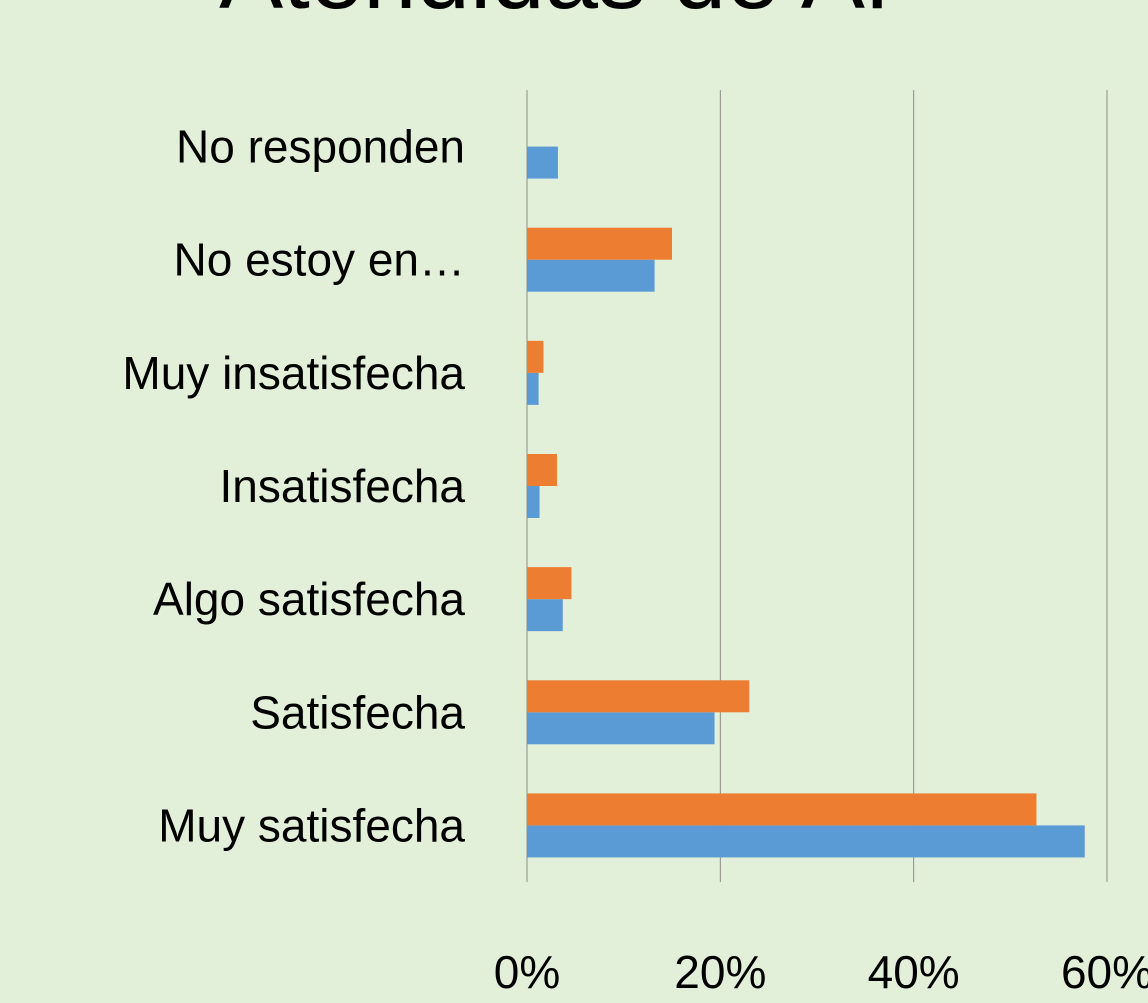 The image size is (1148, 1003). I want to click on y-tick-label: Algo satisfecha, so click(309, 599).